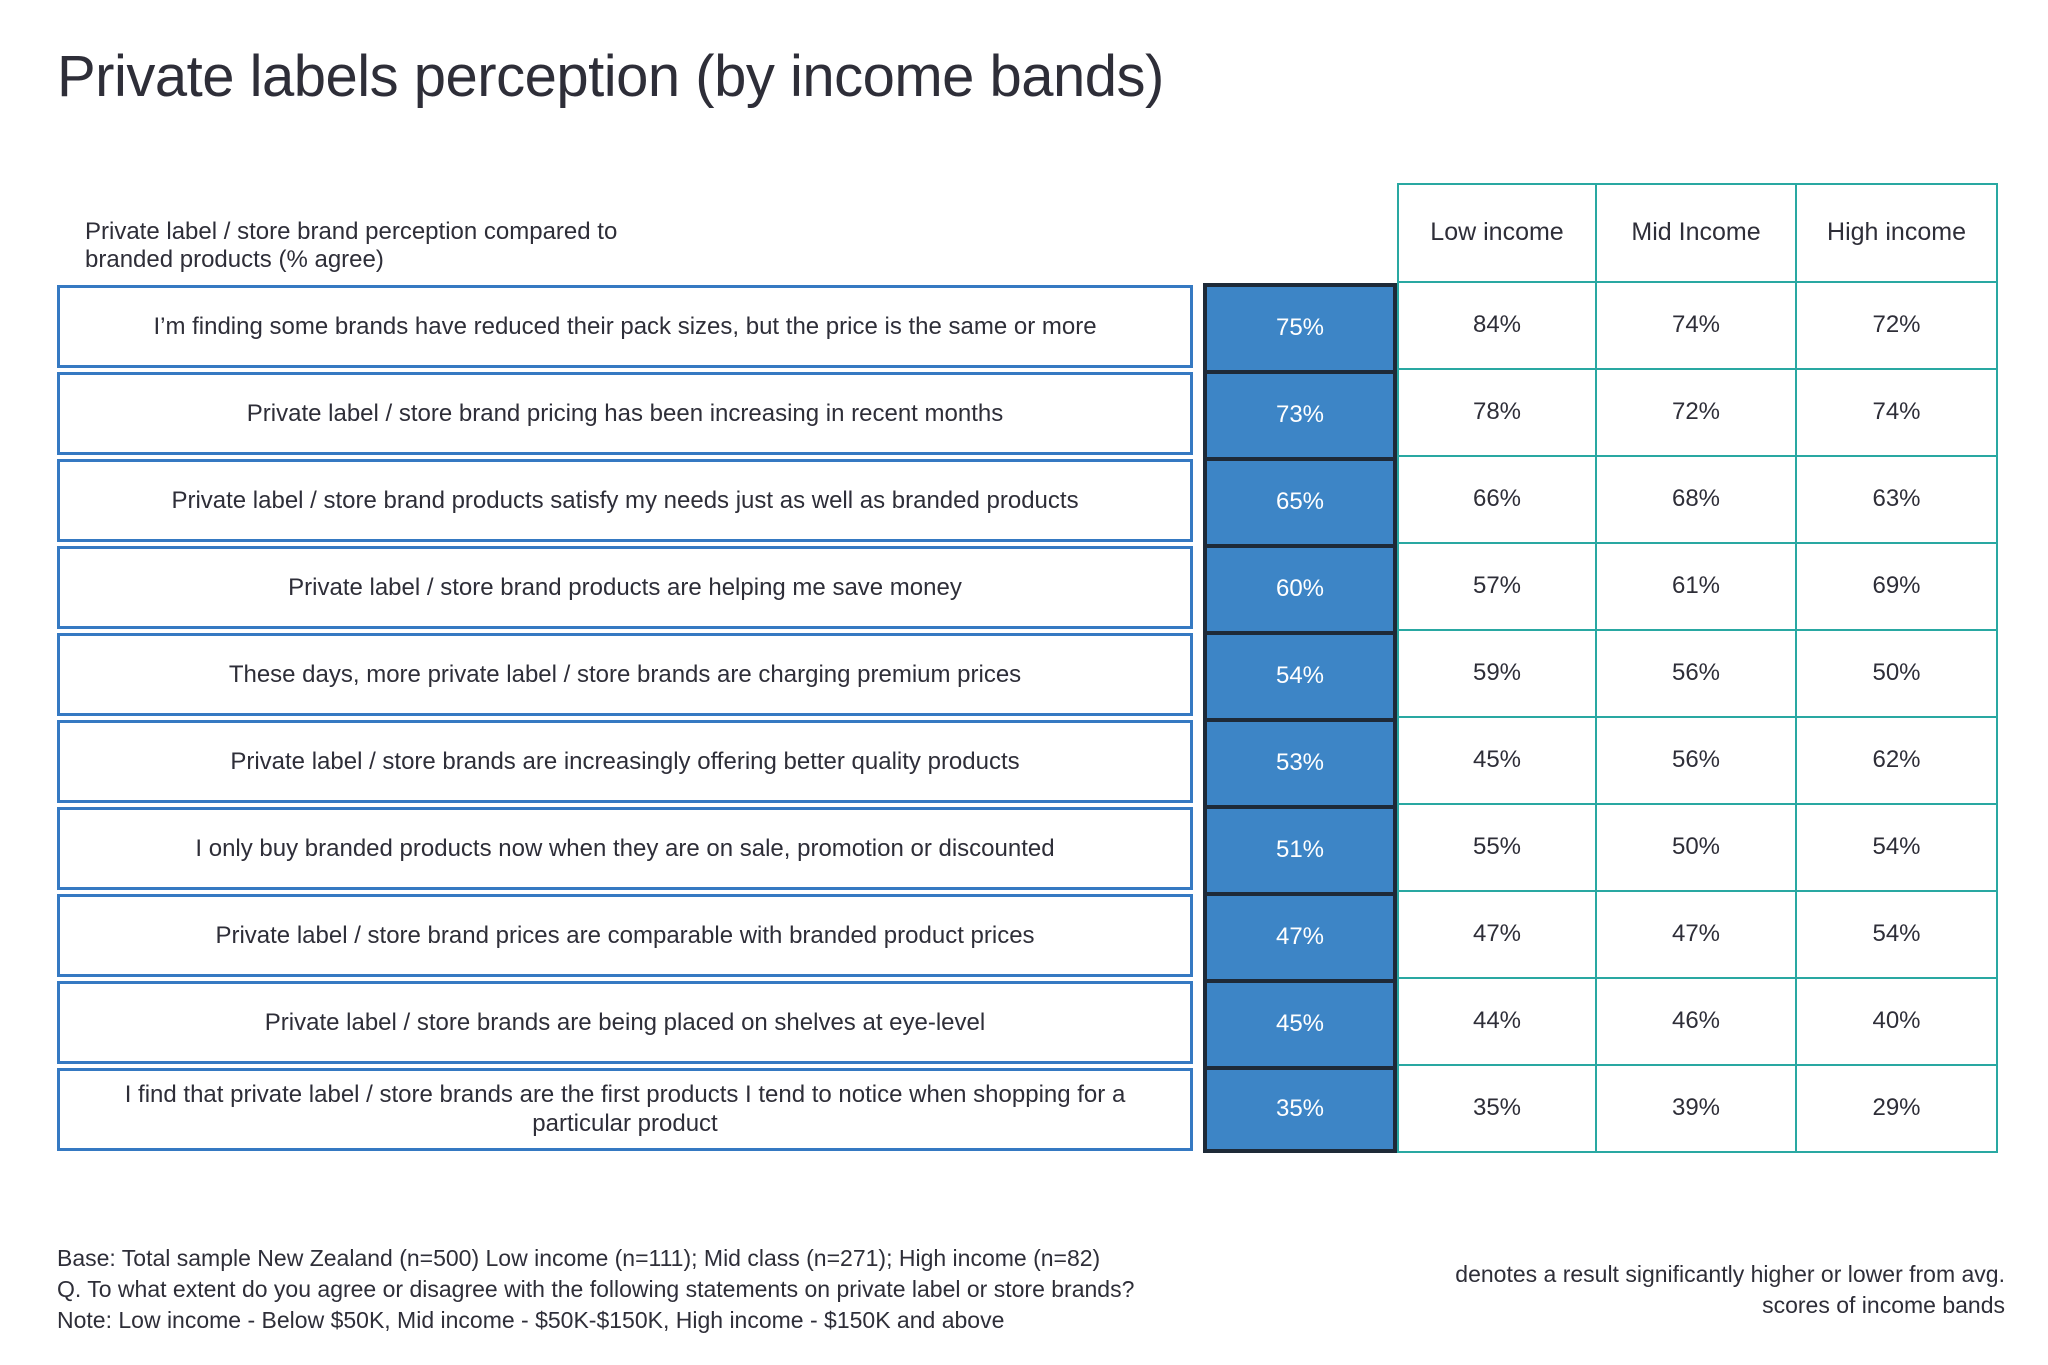 The height and width of the screenshot is (1365, 2048). I want to click on total-value-cell: 65%, so click(1300, 500).